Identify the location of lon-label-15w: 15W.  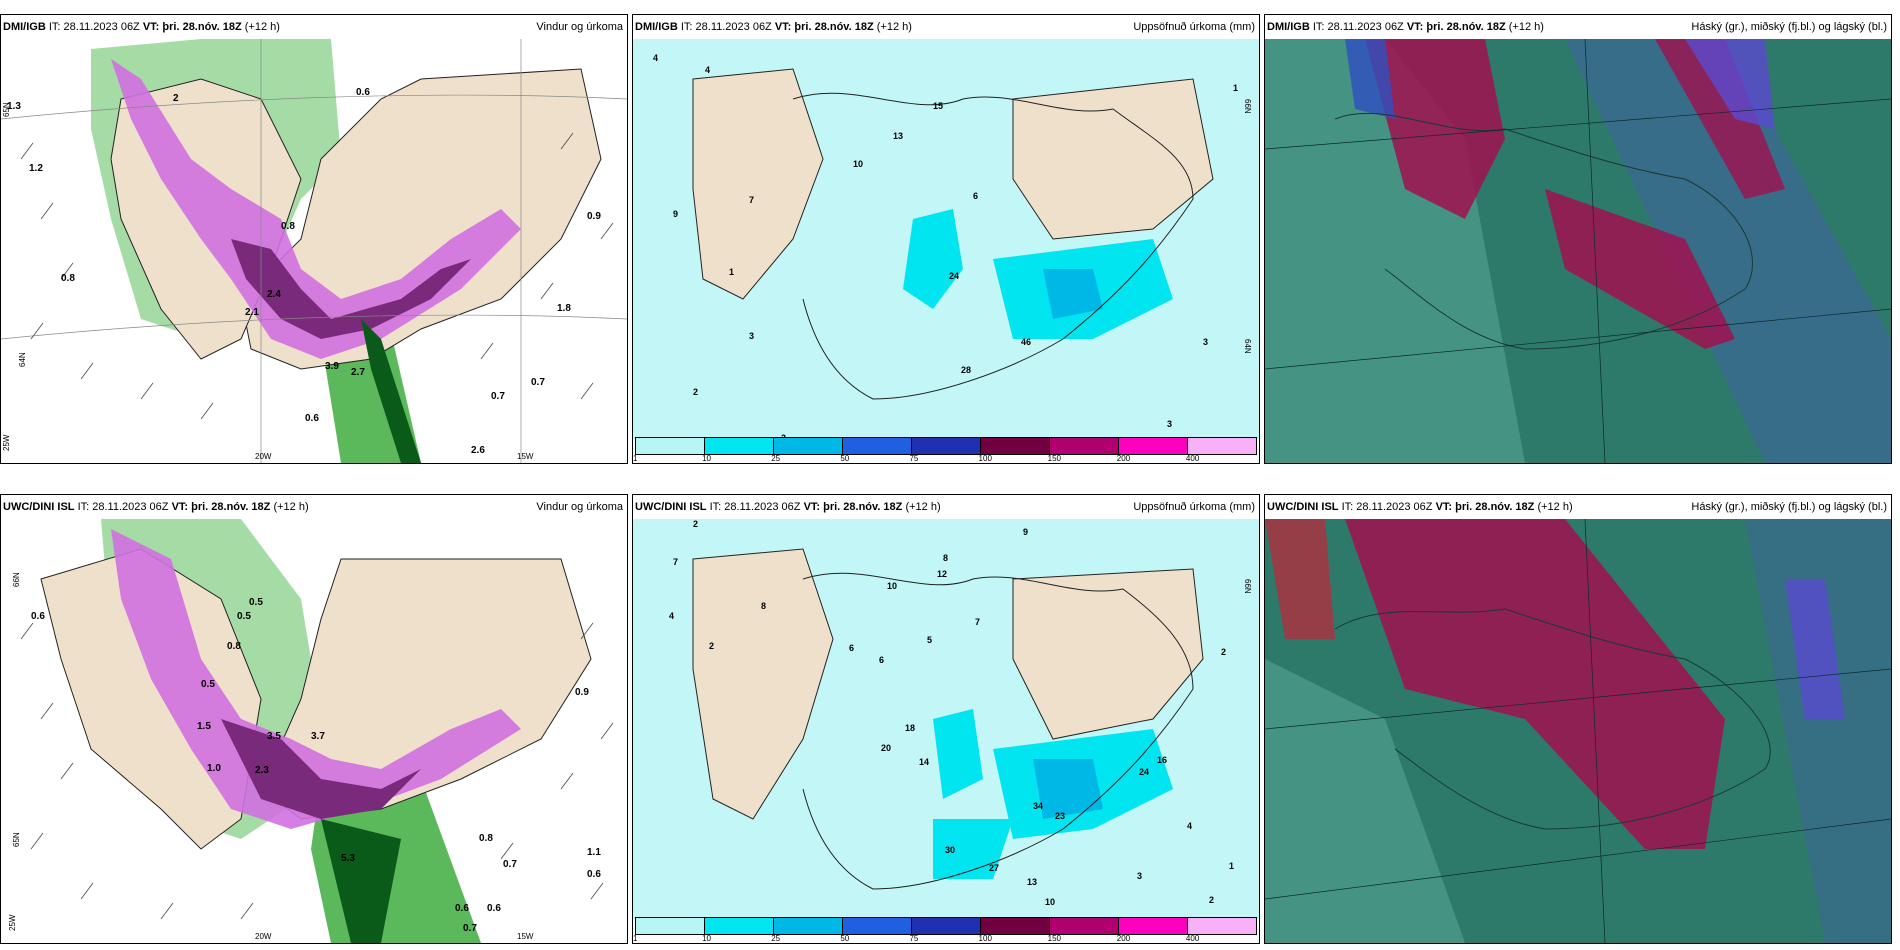
(525, 456).